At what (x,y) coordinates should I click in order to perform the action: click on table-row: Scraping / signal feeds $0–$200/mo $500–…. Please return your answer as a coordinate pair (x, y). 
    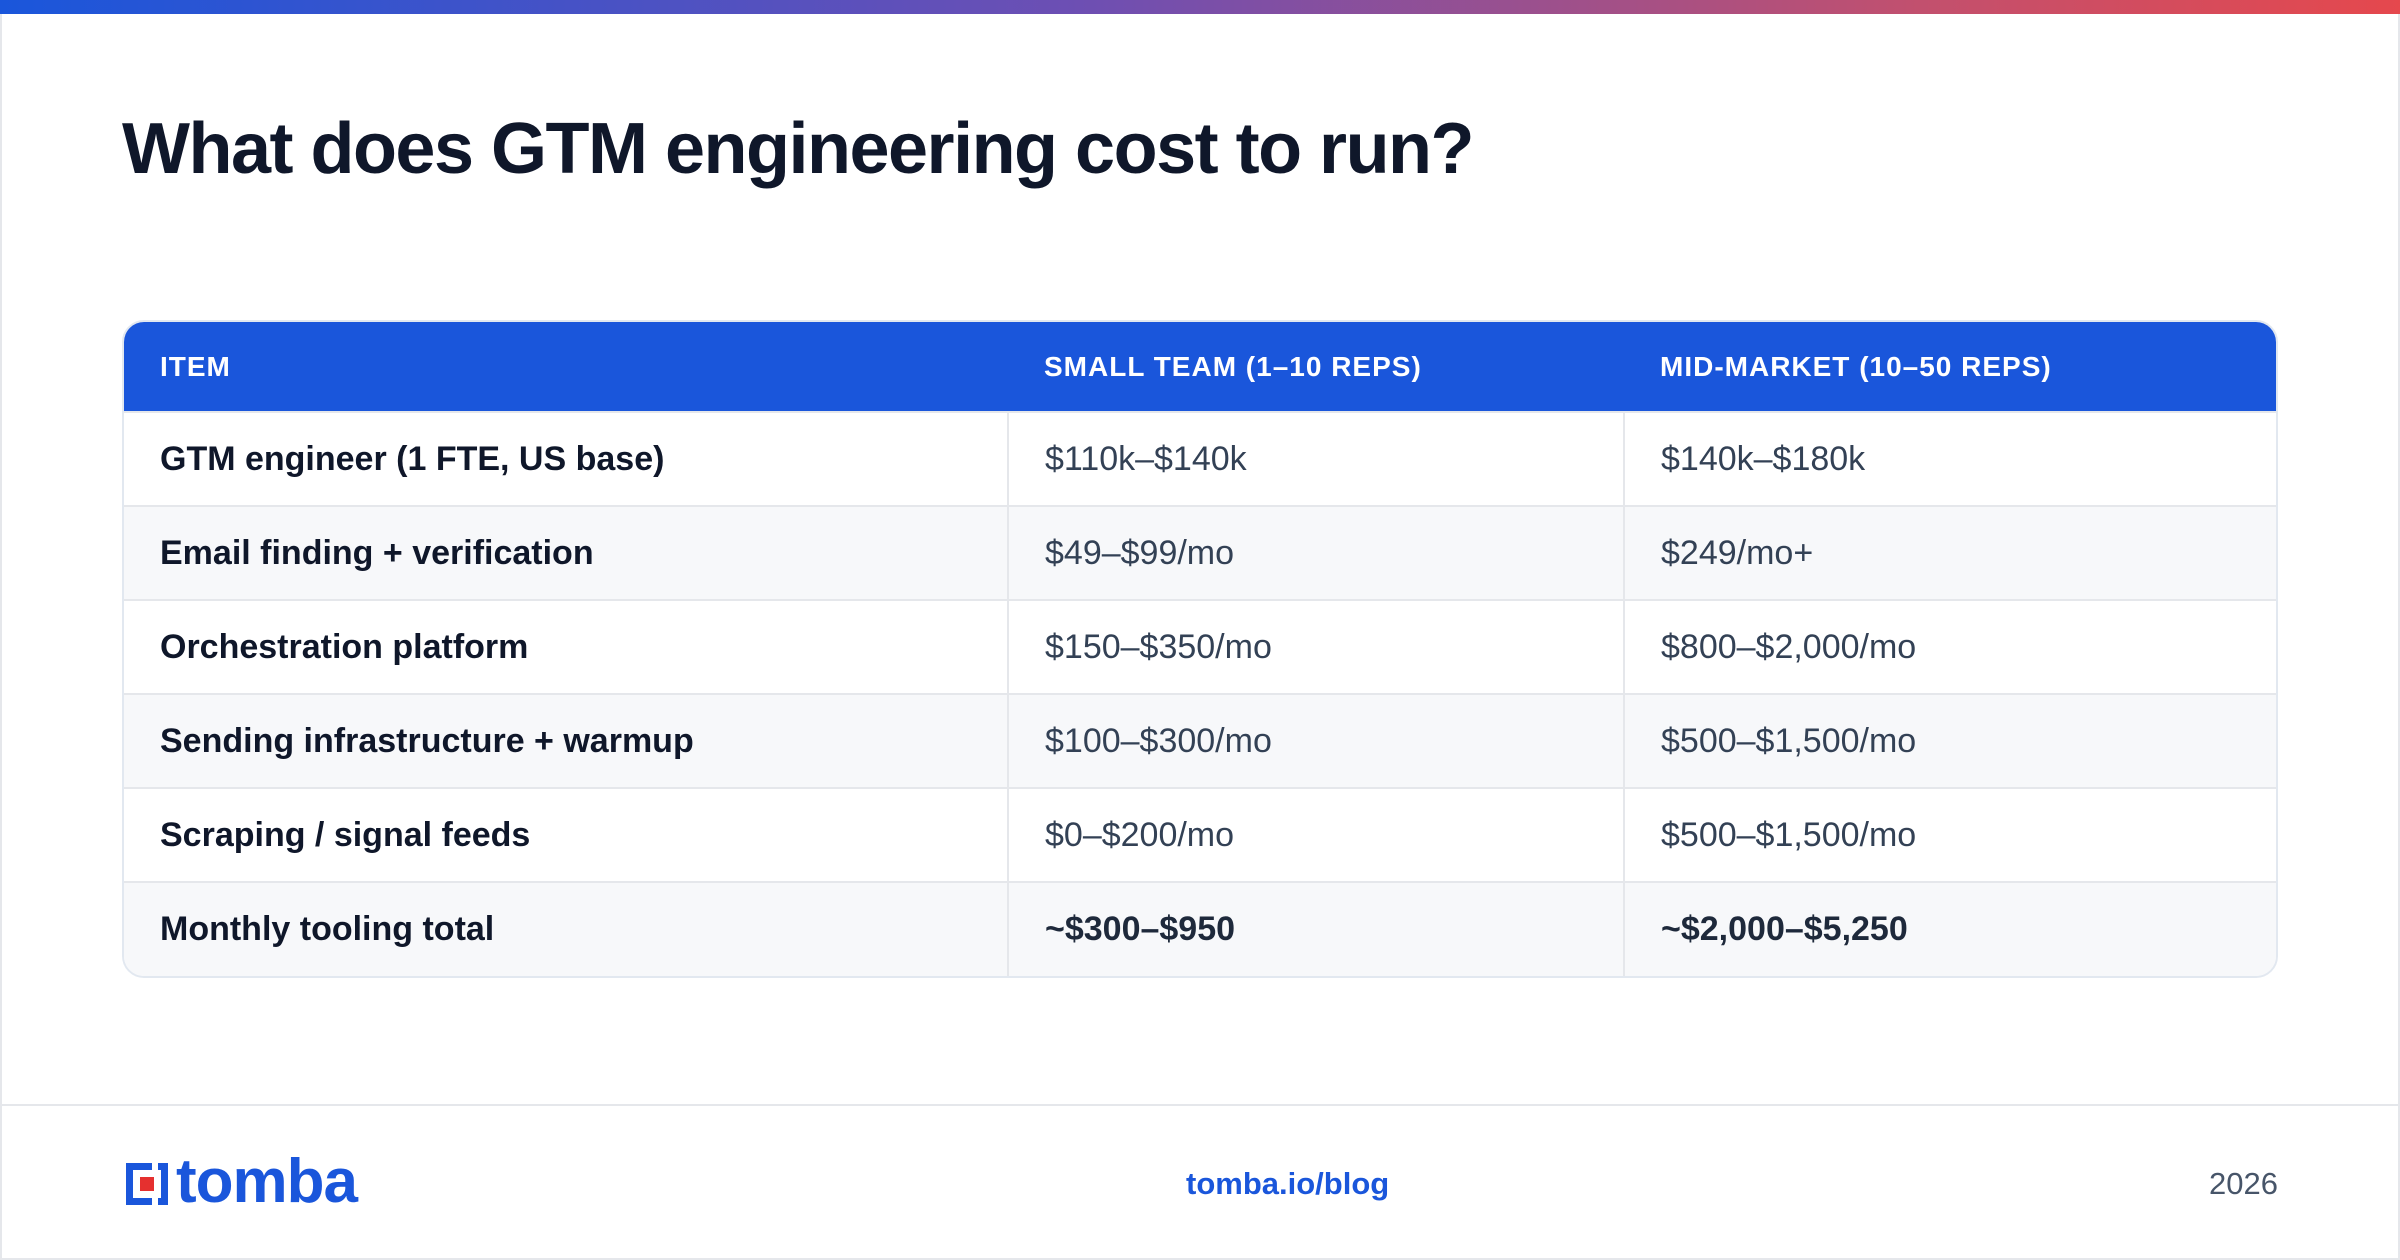
    Looking at the image, I should click on (1200, 834).